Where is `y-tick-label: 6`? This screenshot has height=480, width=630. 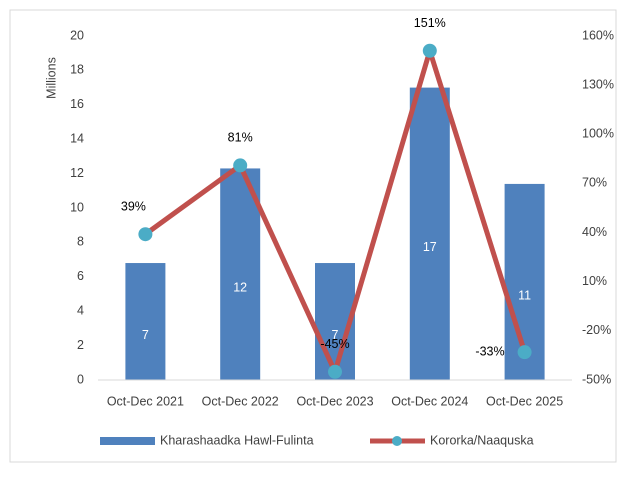 y-tick-label: 6 is located at coordinates (80, 276).